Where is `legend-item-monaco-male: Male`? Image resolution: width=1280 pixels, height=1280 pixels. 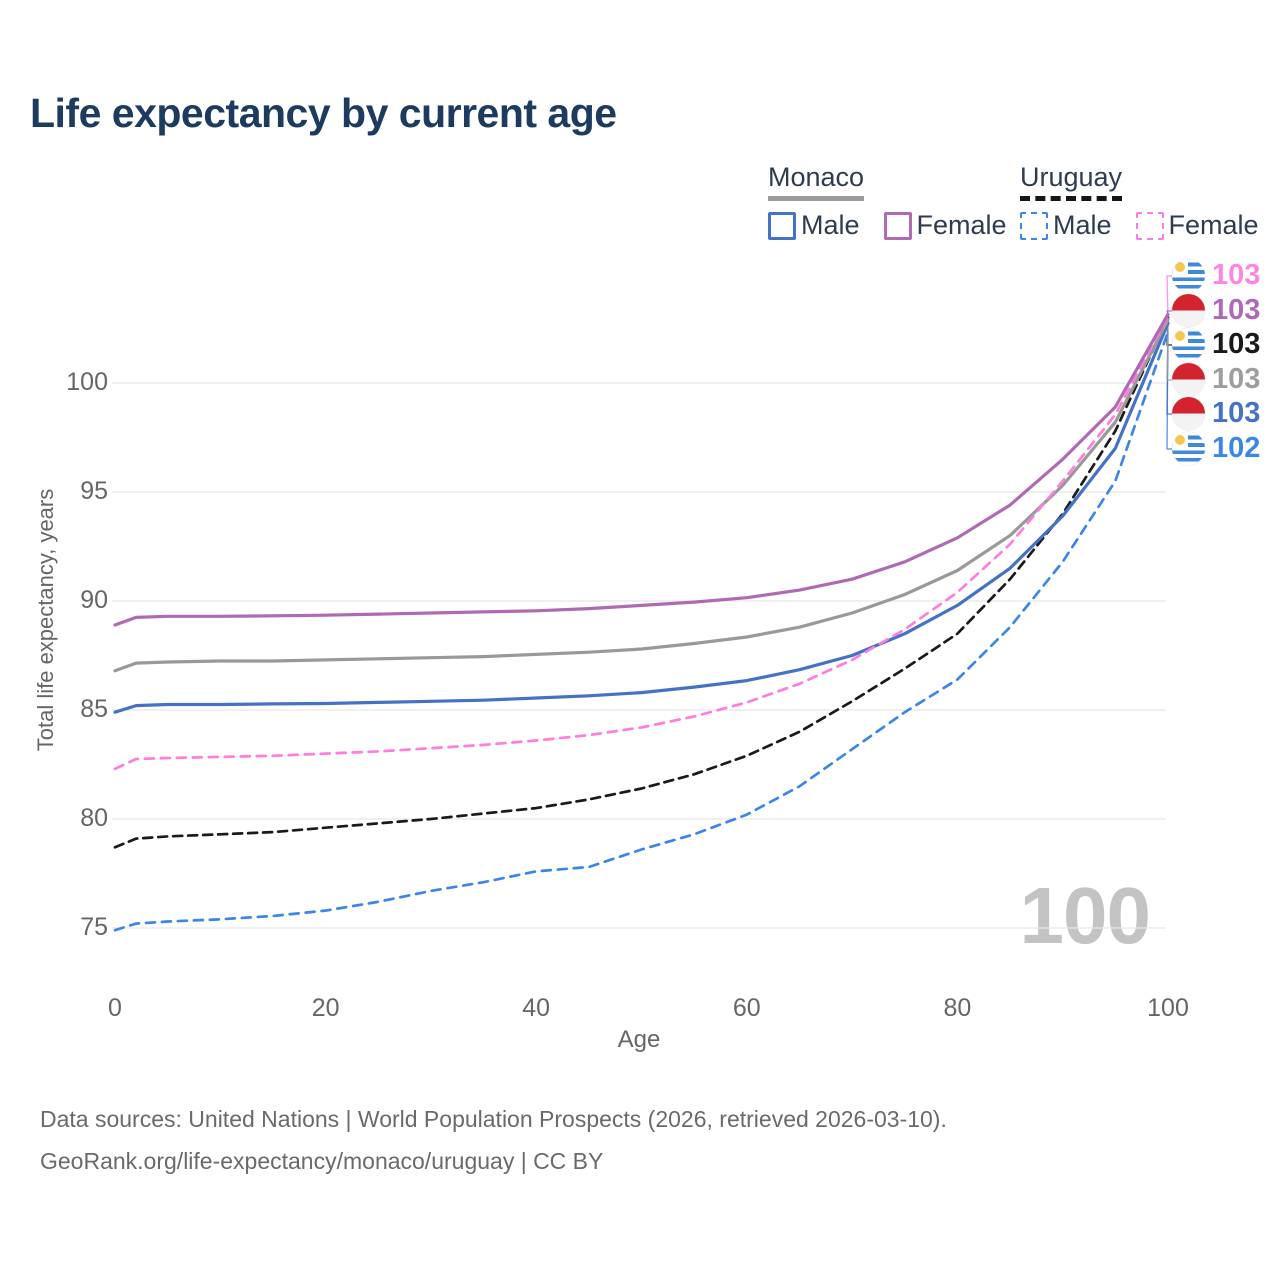 legend-item-monaco-male: Male is located at coordinates (814, 225).